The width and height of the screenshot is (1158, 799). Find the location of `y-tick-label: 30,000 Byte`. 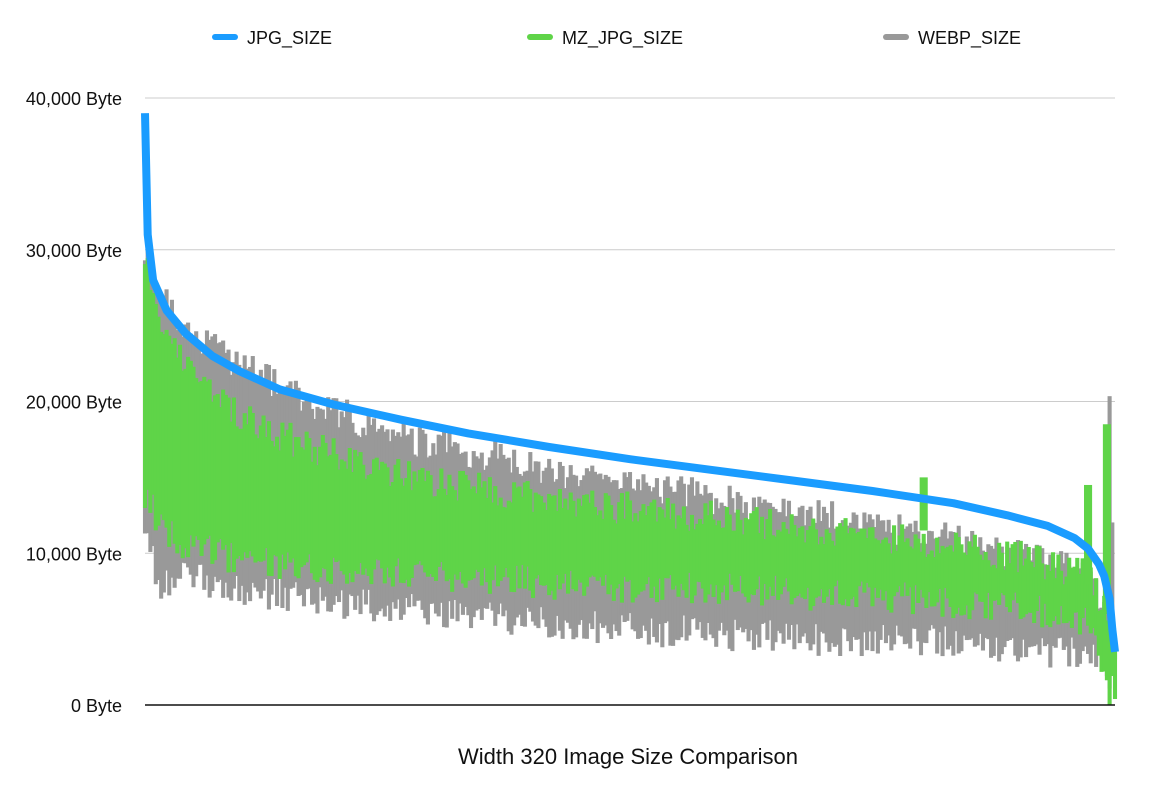

y-tick-label: 30,000 Byte is located at coordinates (74, 251).